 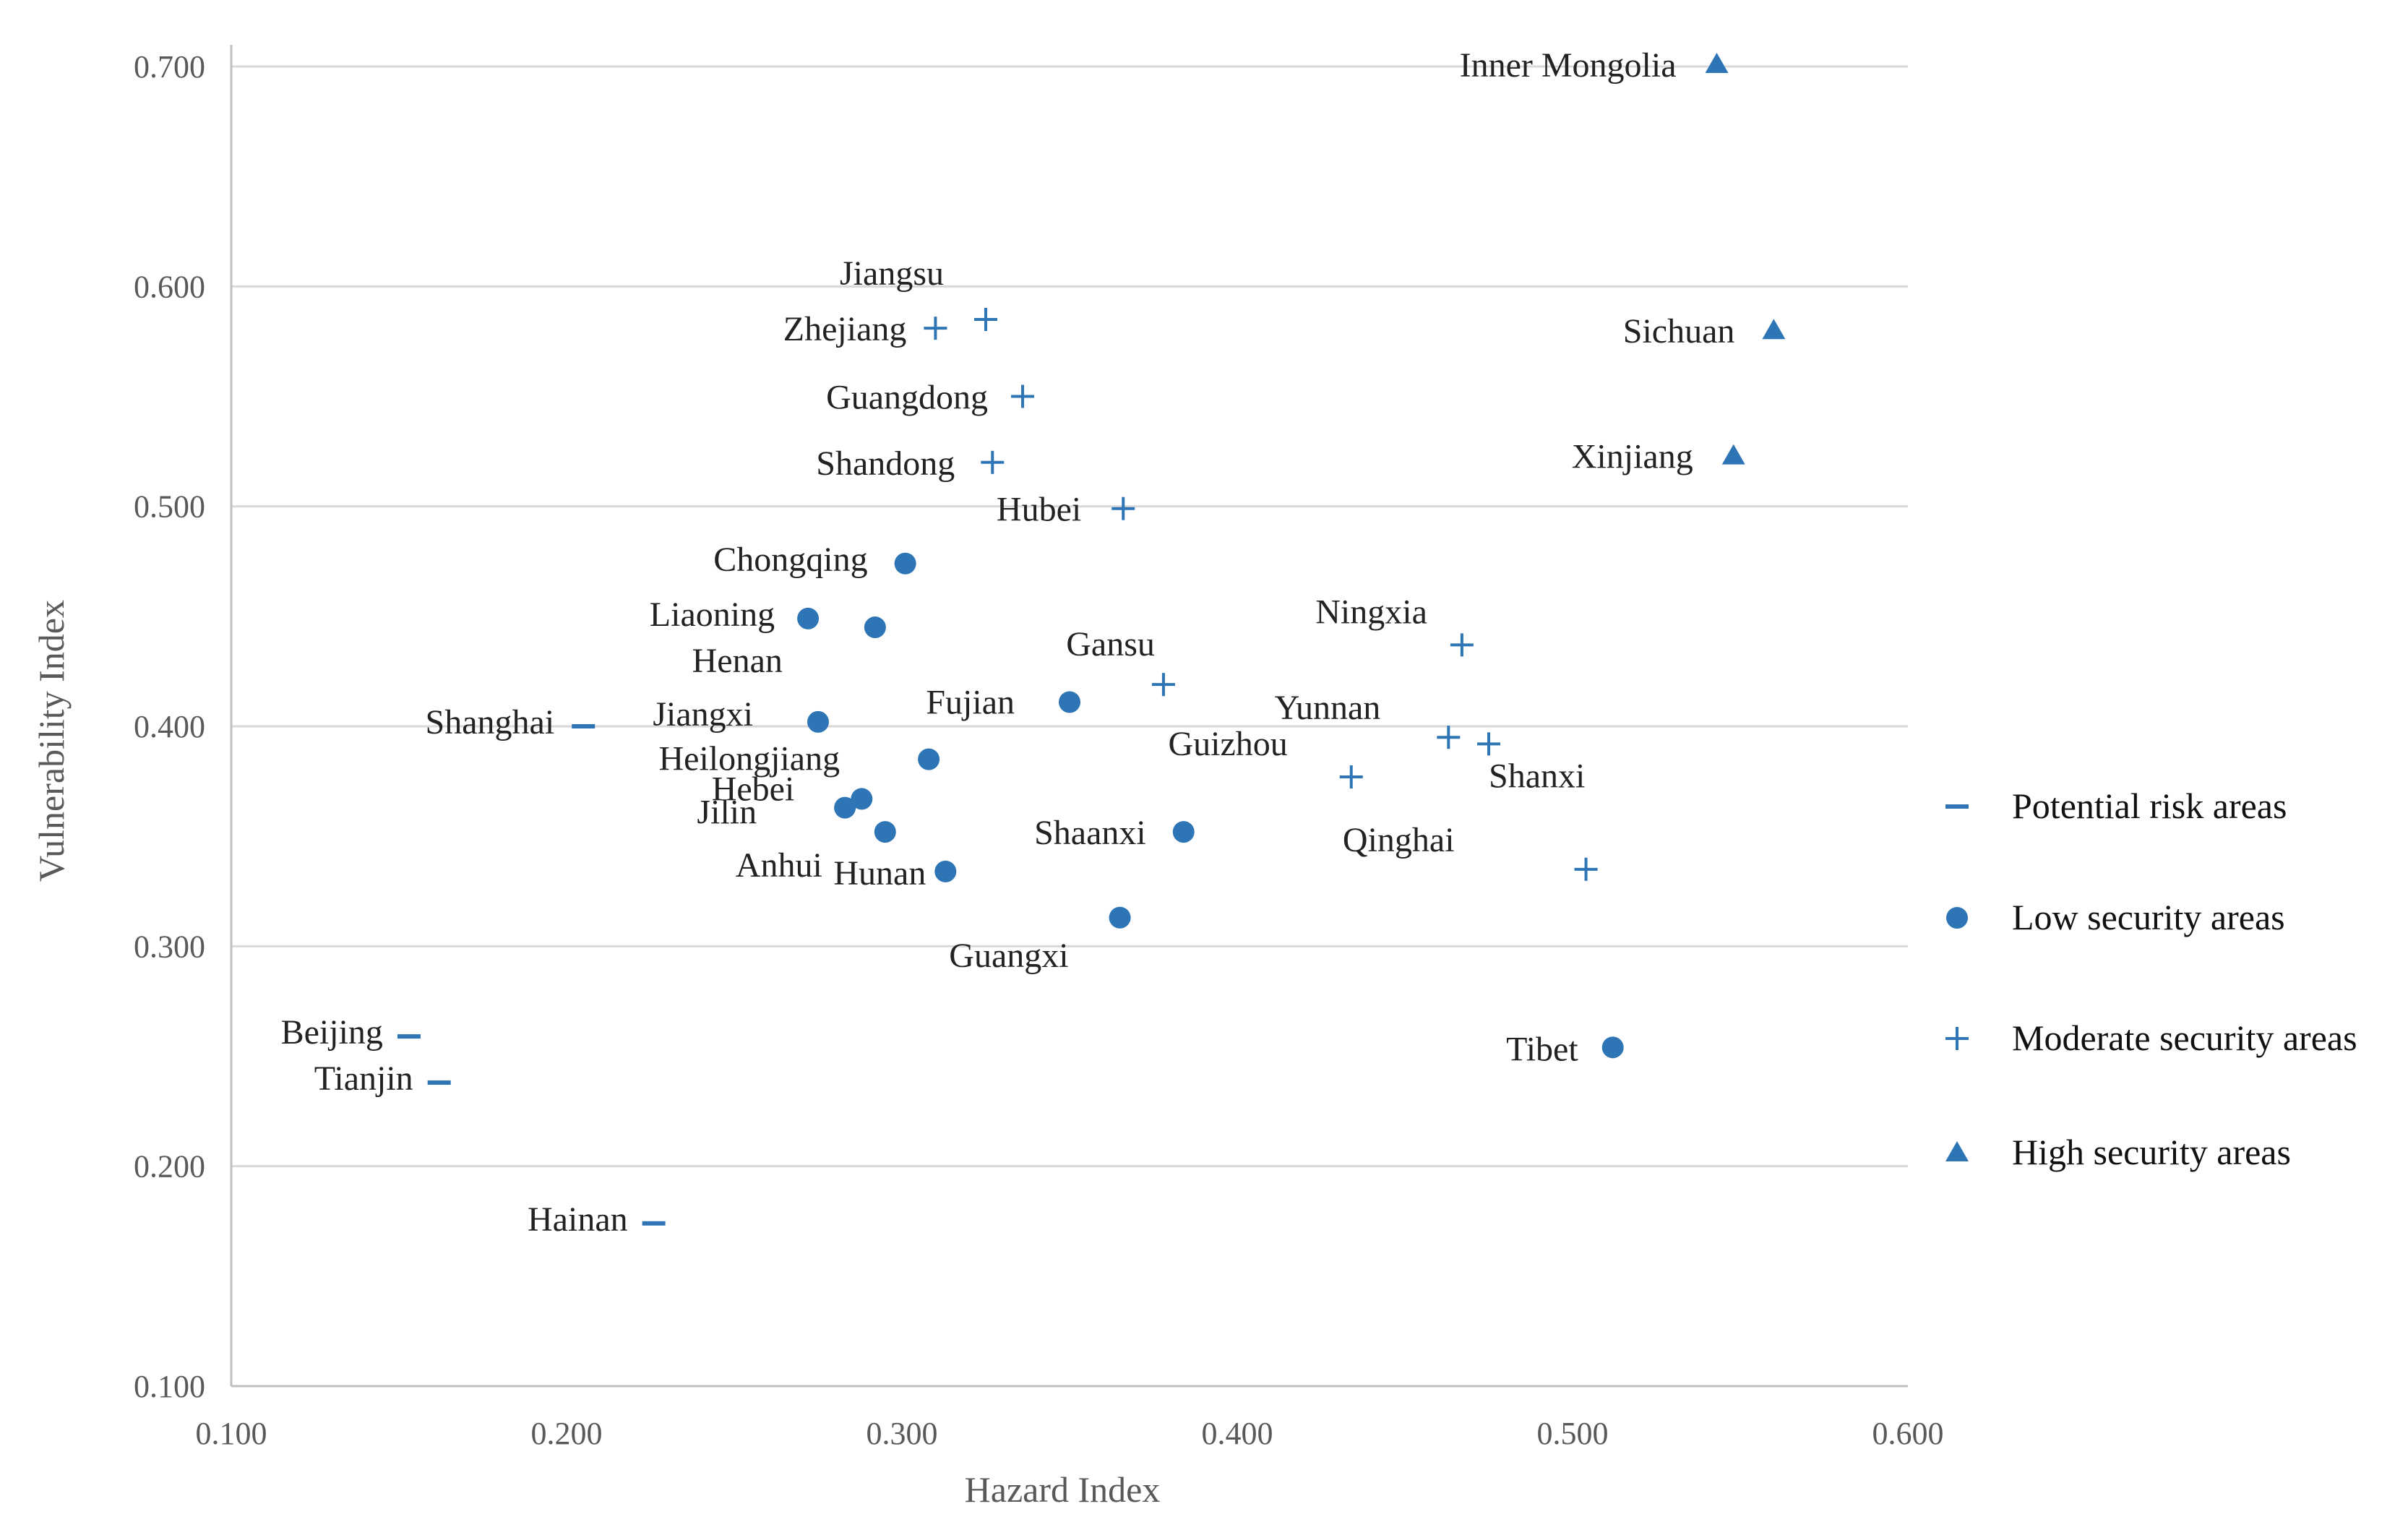 I want to click on point-zhejiang, so click(x=935, y=328).